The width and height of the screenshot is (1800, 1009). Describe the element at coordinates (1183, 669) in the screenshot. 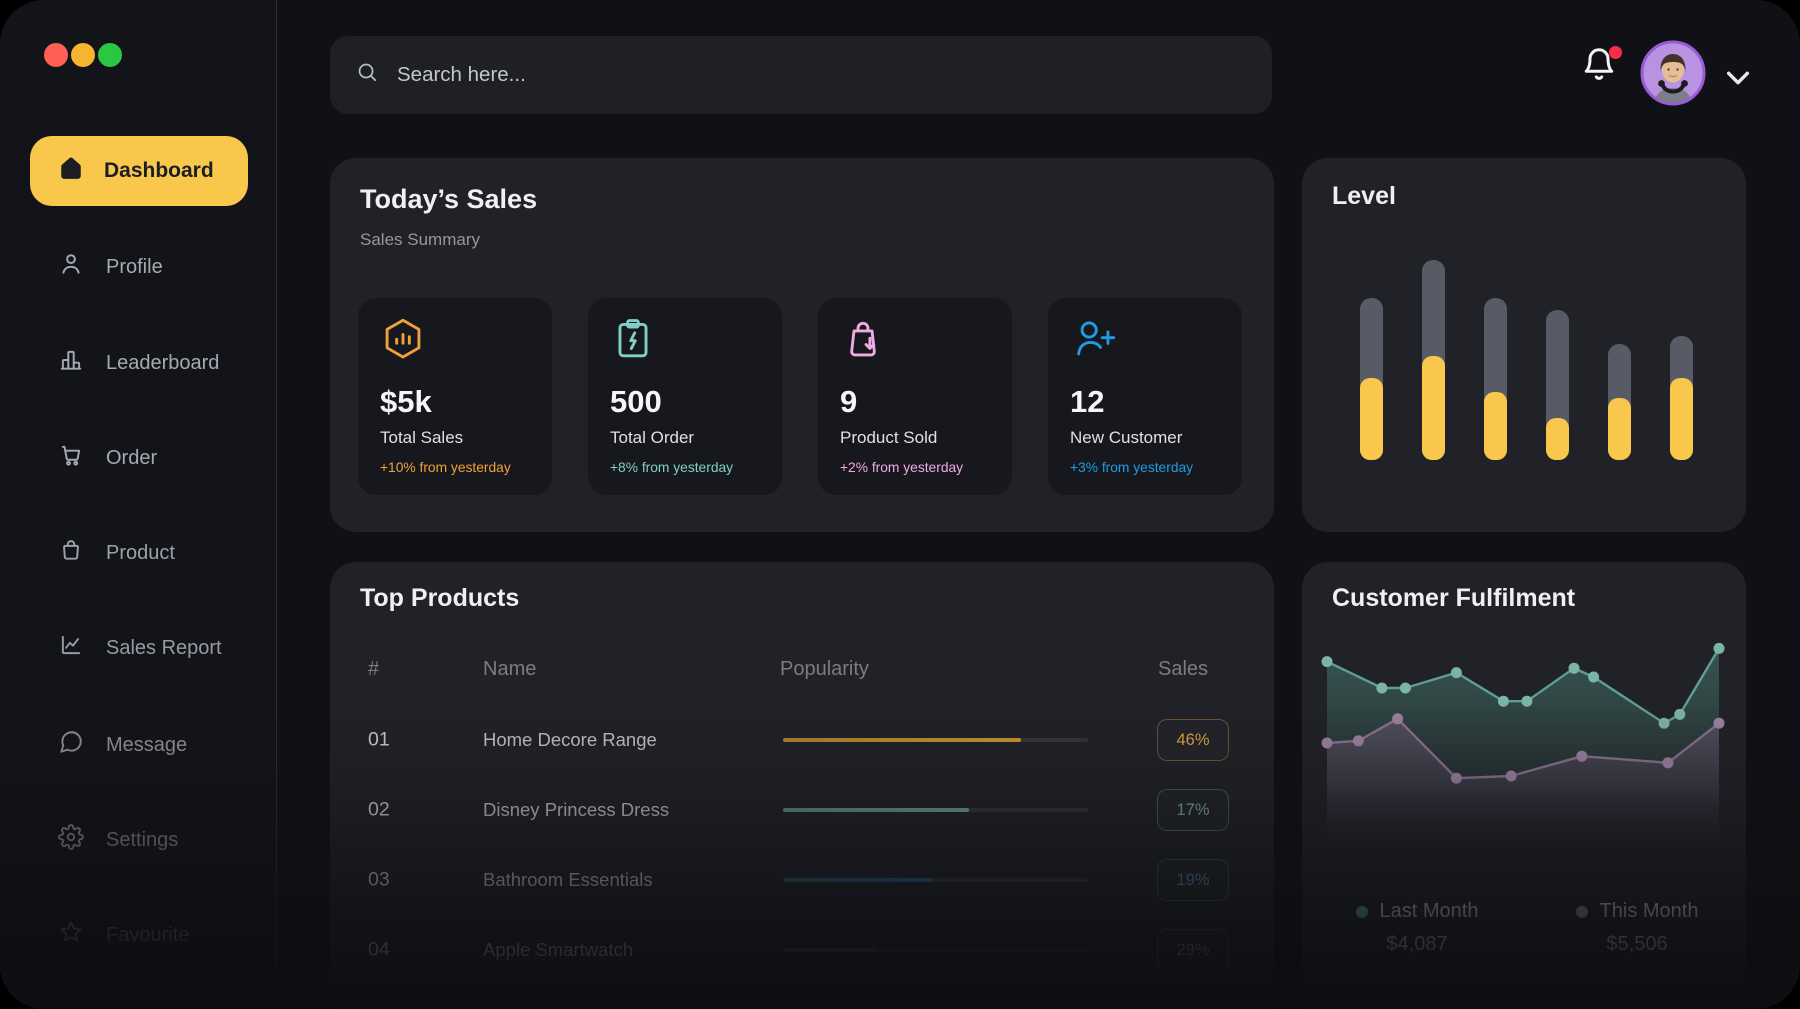

I see `col-header-sales: Sales` at that location.